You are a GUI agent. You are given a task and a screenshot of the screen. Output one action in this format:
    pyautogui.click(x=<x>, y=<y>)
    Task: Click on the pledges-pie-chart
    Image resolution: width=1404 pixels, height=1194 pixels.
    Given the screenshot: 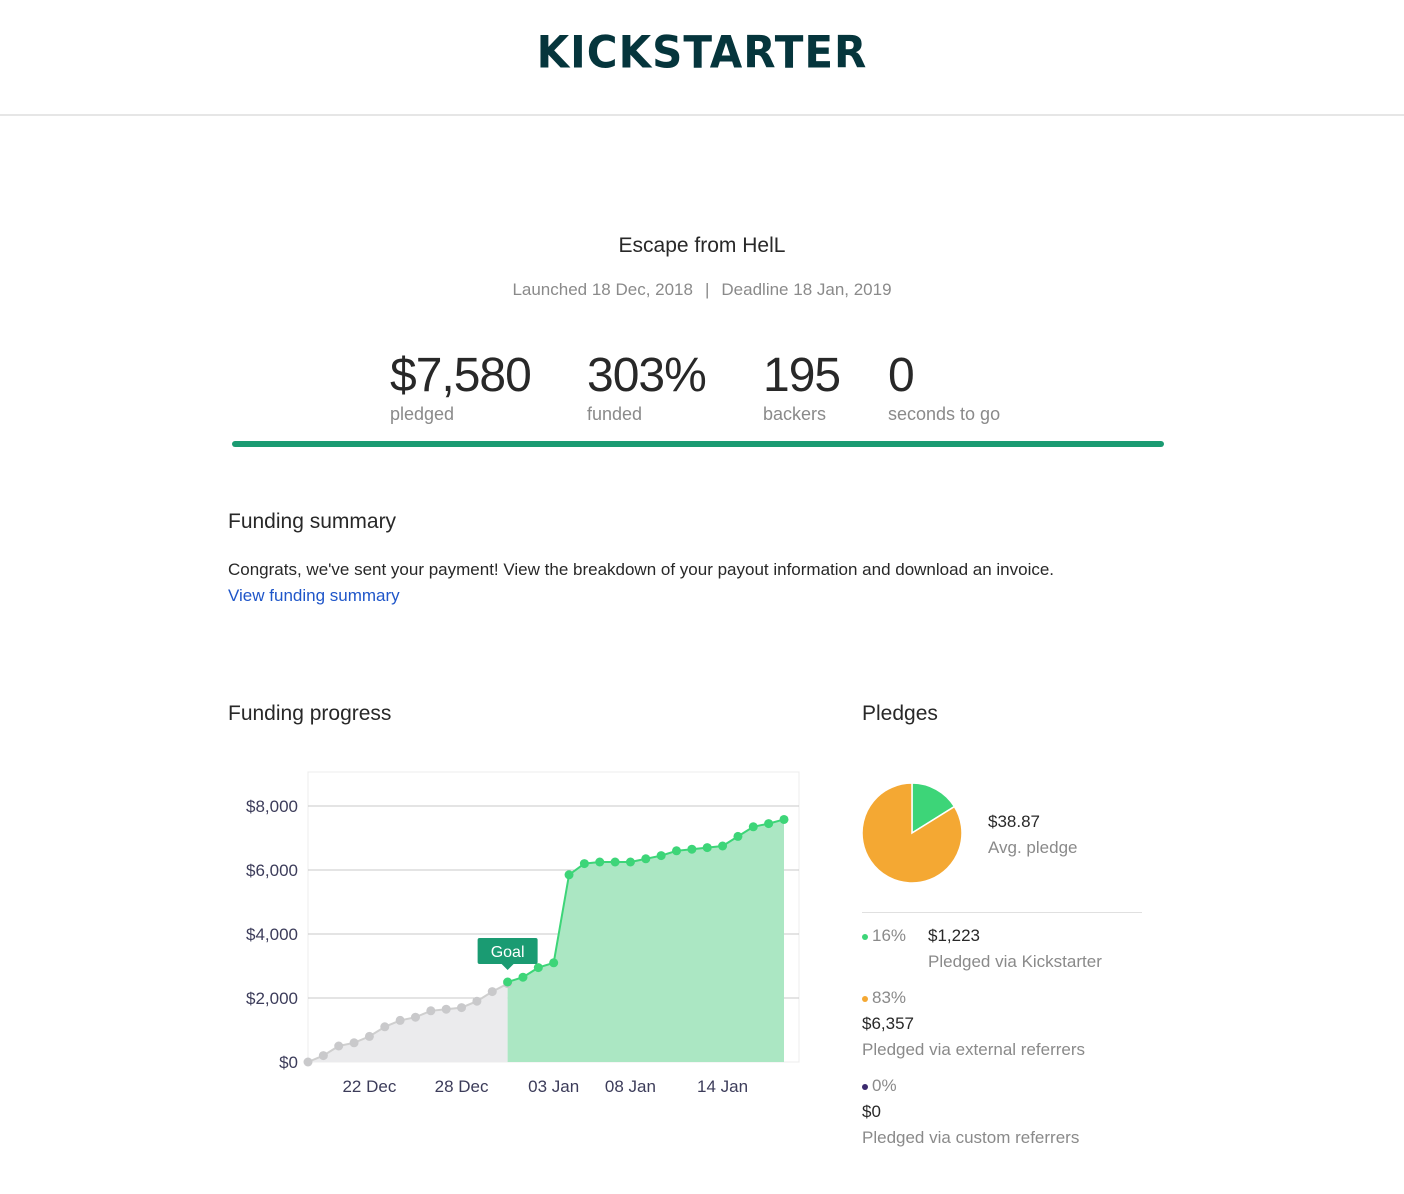 What is the action you would take?
    pyautogui.click(x=916, y=837)
    